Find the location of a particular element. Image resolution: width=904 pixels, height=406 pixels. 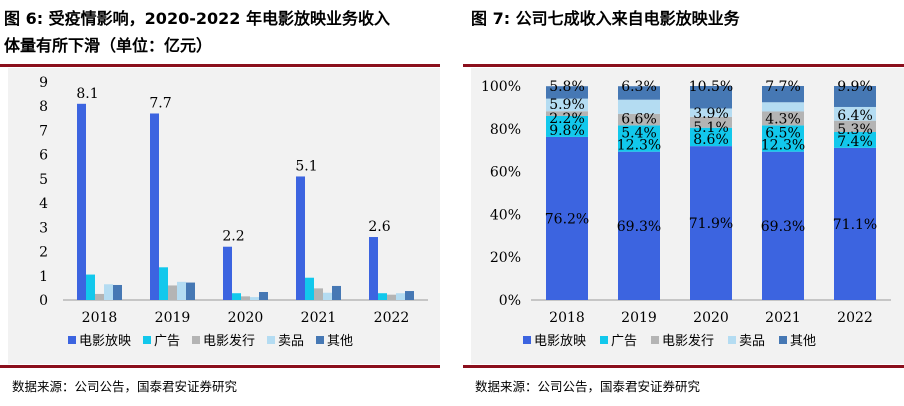

right-title-line: 图 7: 公司七成收入来自电影放映业务 is located at coordinates (605, 18).